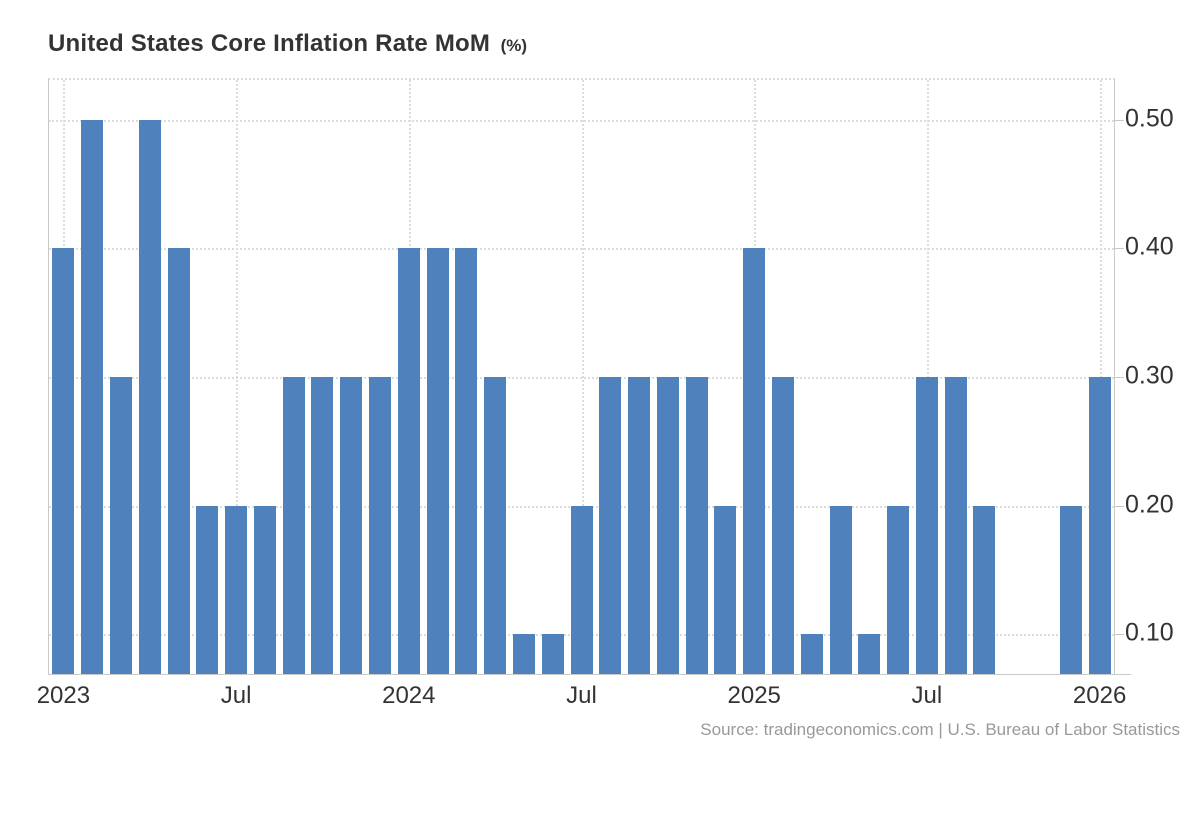  Describe the element at coordinates (269, 43) in the screenshot. I see `chart-title-text: United States Core Inflation Rate MoM` at that location.